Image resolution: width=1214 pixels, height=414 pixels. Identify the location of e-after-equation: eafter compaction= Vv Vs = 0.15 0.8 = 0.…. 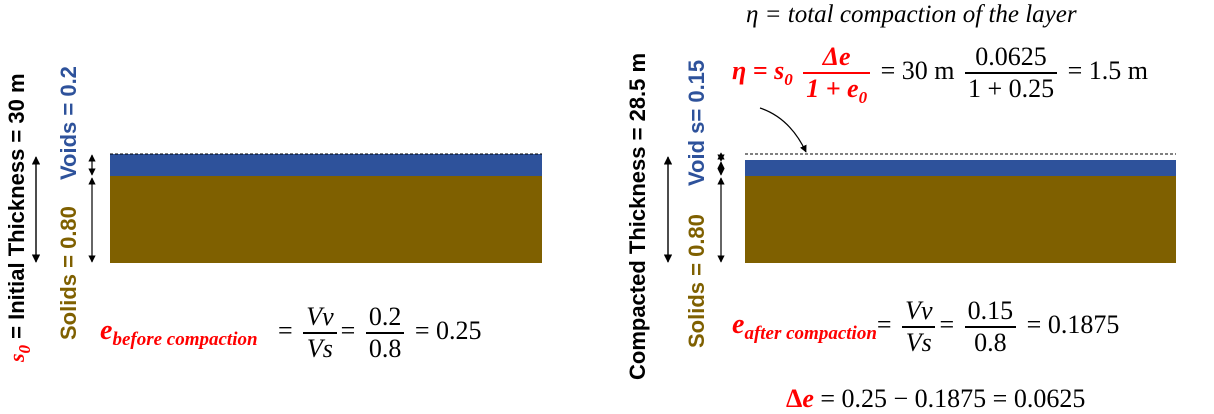
(926, 327).